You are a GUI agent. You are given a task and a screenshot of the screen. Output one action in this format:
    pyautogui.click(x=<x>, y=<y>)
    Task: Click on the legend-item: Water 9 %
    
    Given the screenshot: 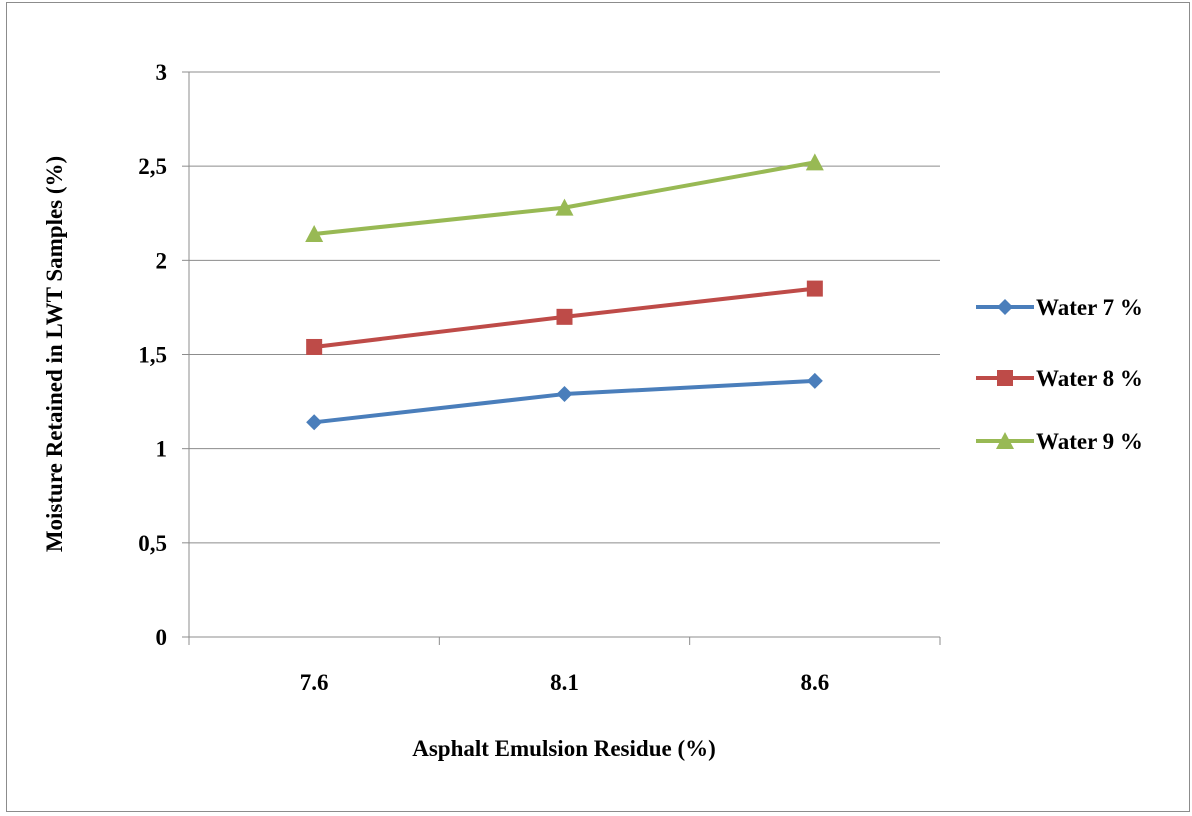 What is the action you would take?
    pyautogui.click(x=1059, y=441)
    